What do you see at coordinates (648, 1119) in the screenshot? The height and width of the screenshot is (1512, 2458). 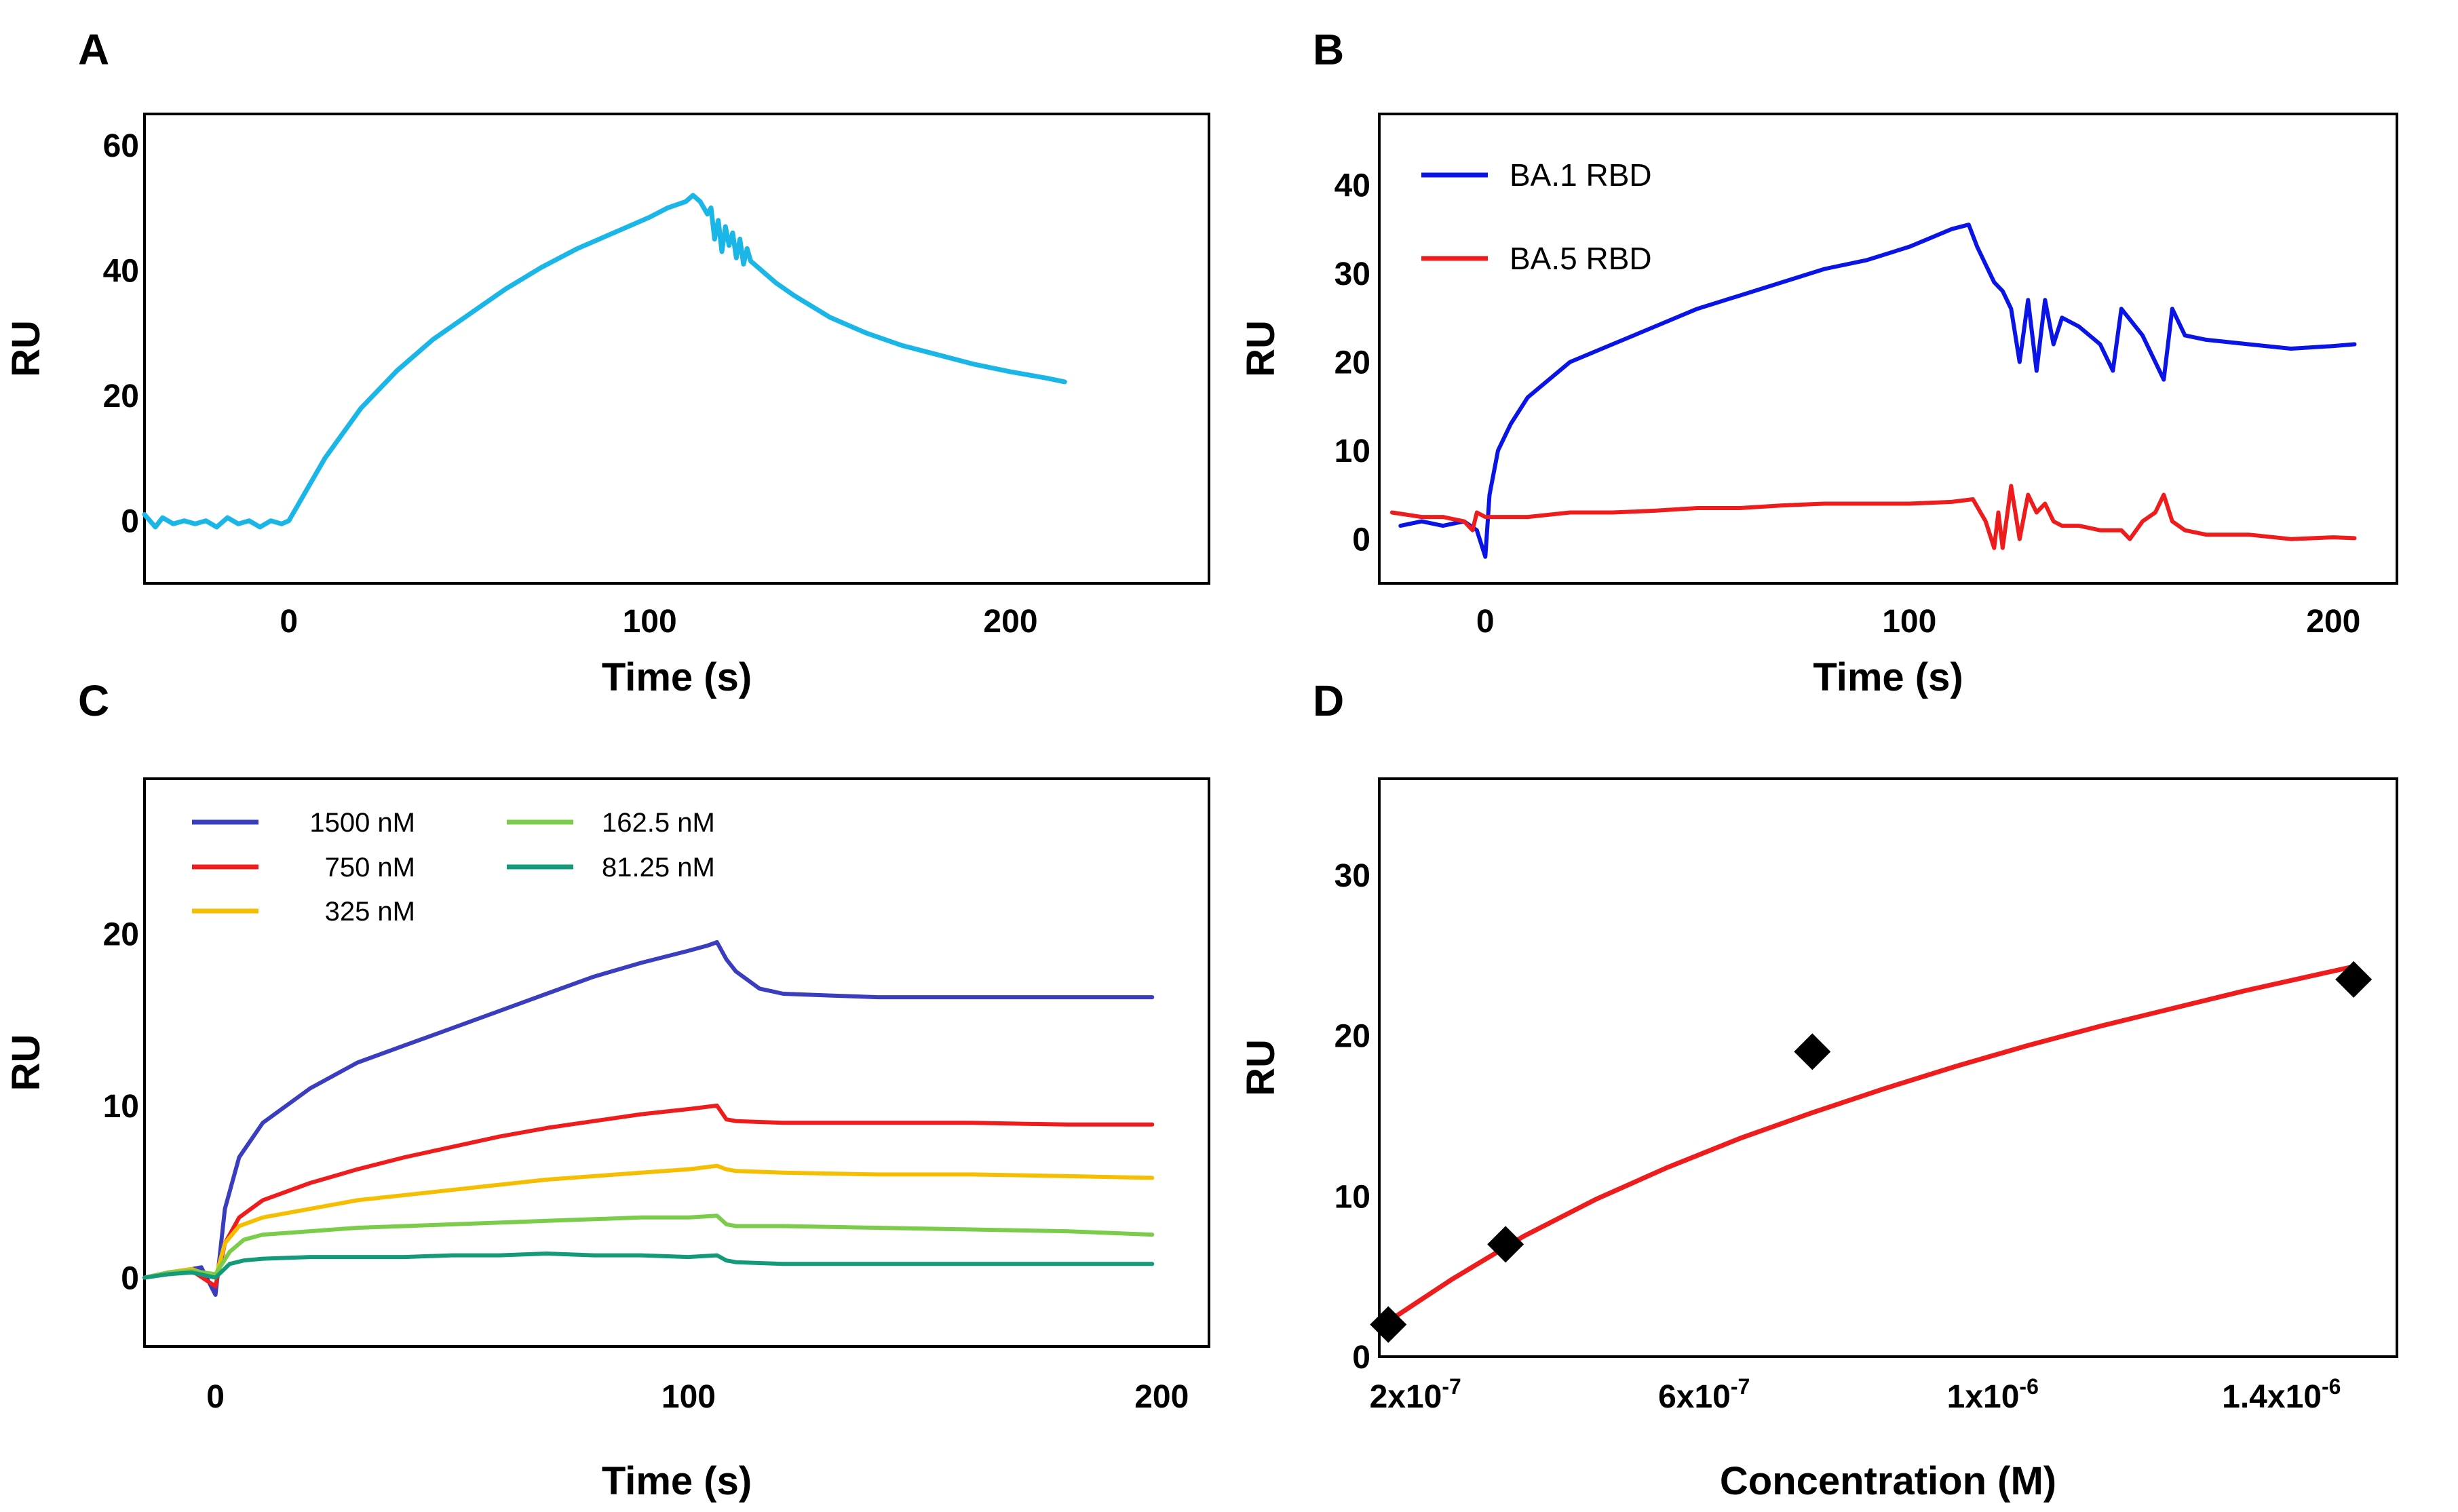 I see `series-line-1500-nm` at bounding box center [648, 1119].